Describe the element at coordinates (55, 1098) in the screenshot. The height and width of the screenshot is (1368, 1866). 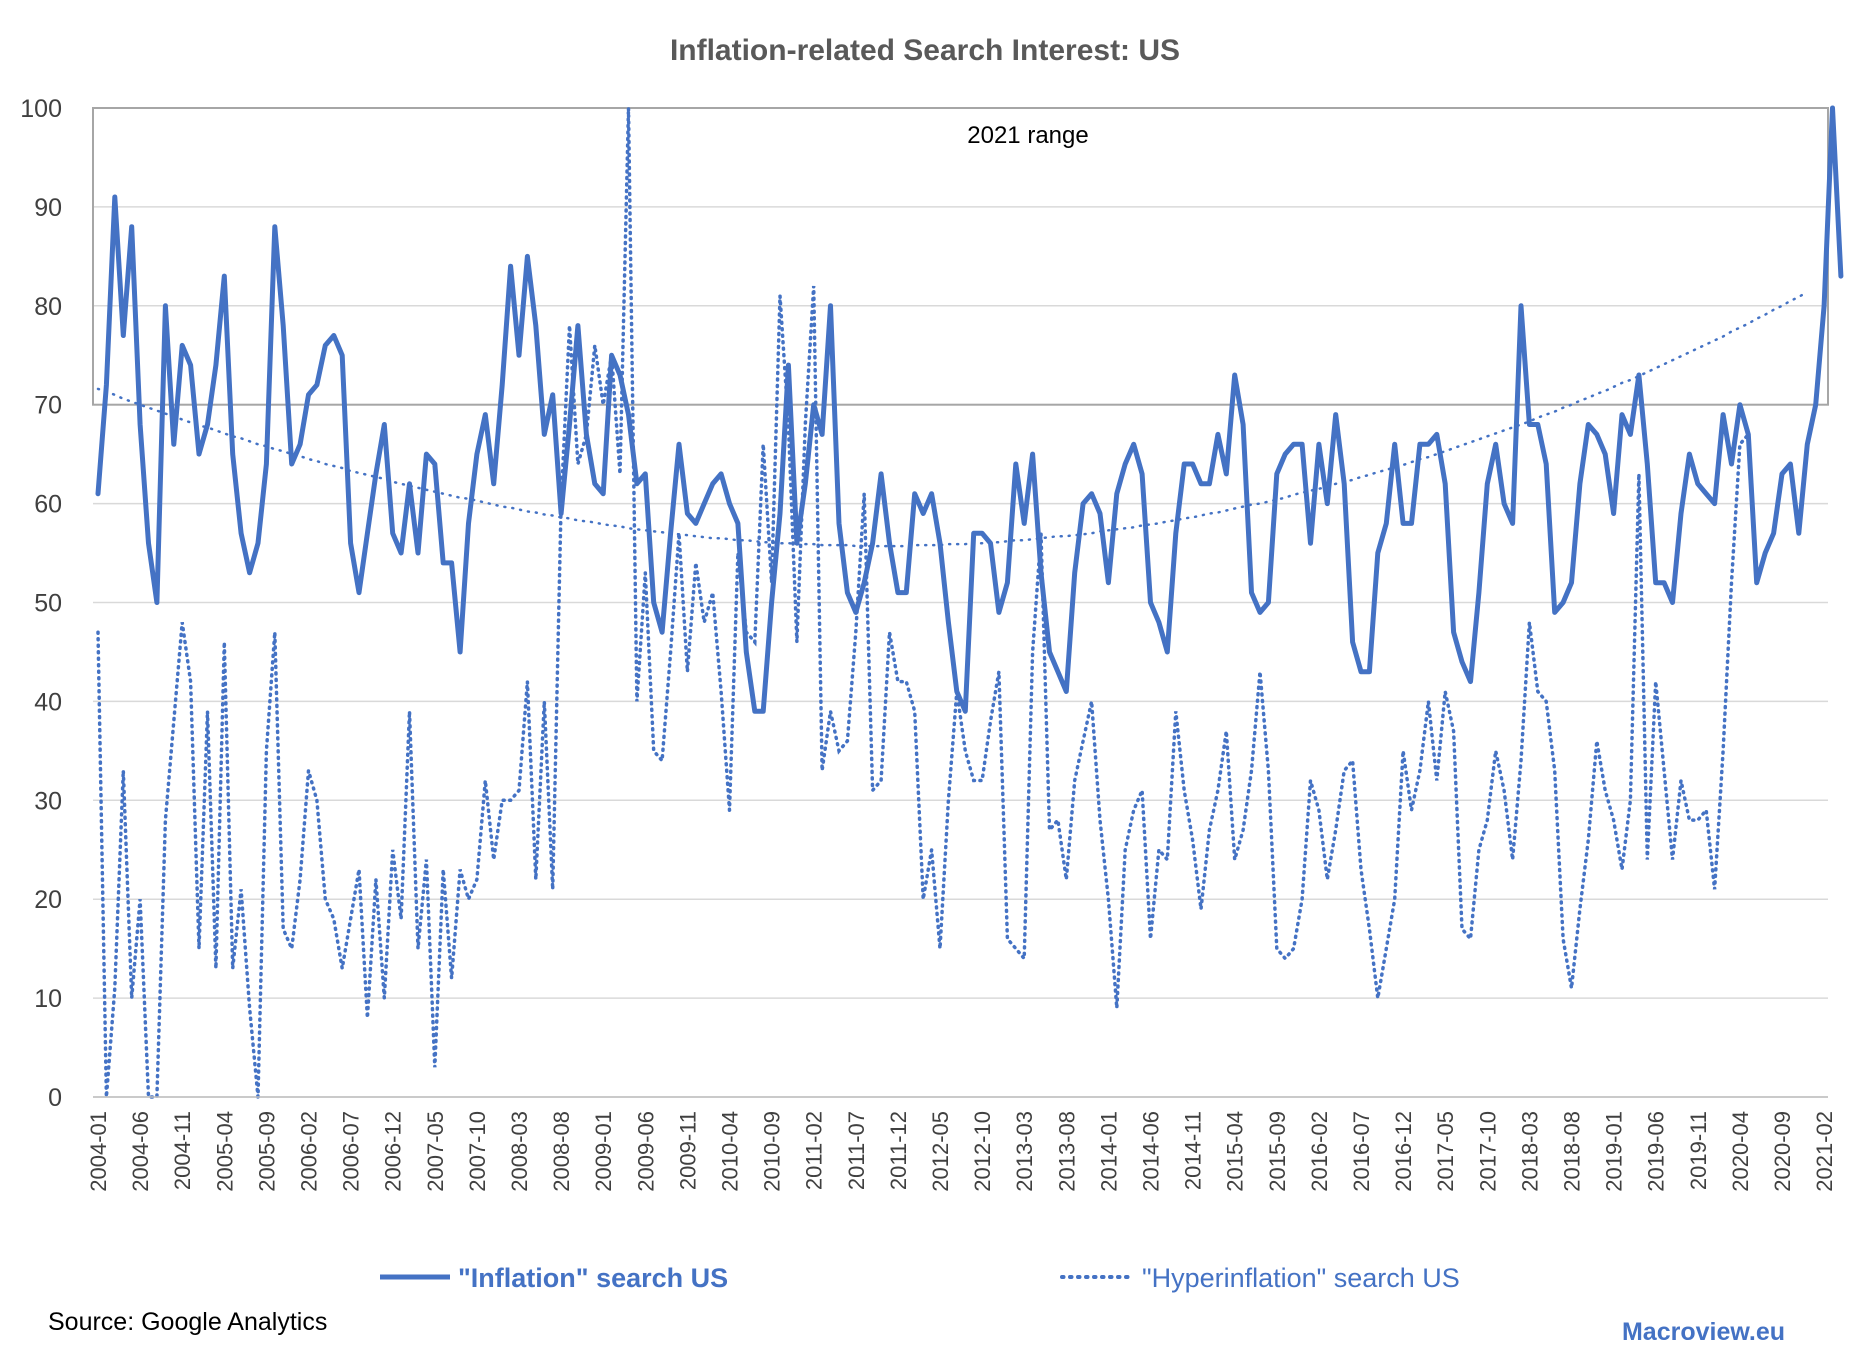
I see `y-tick-label-0: 0` at that location.